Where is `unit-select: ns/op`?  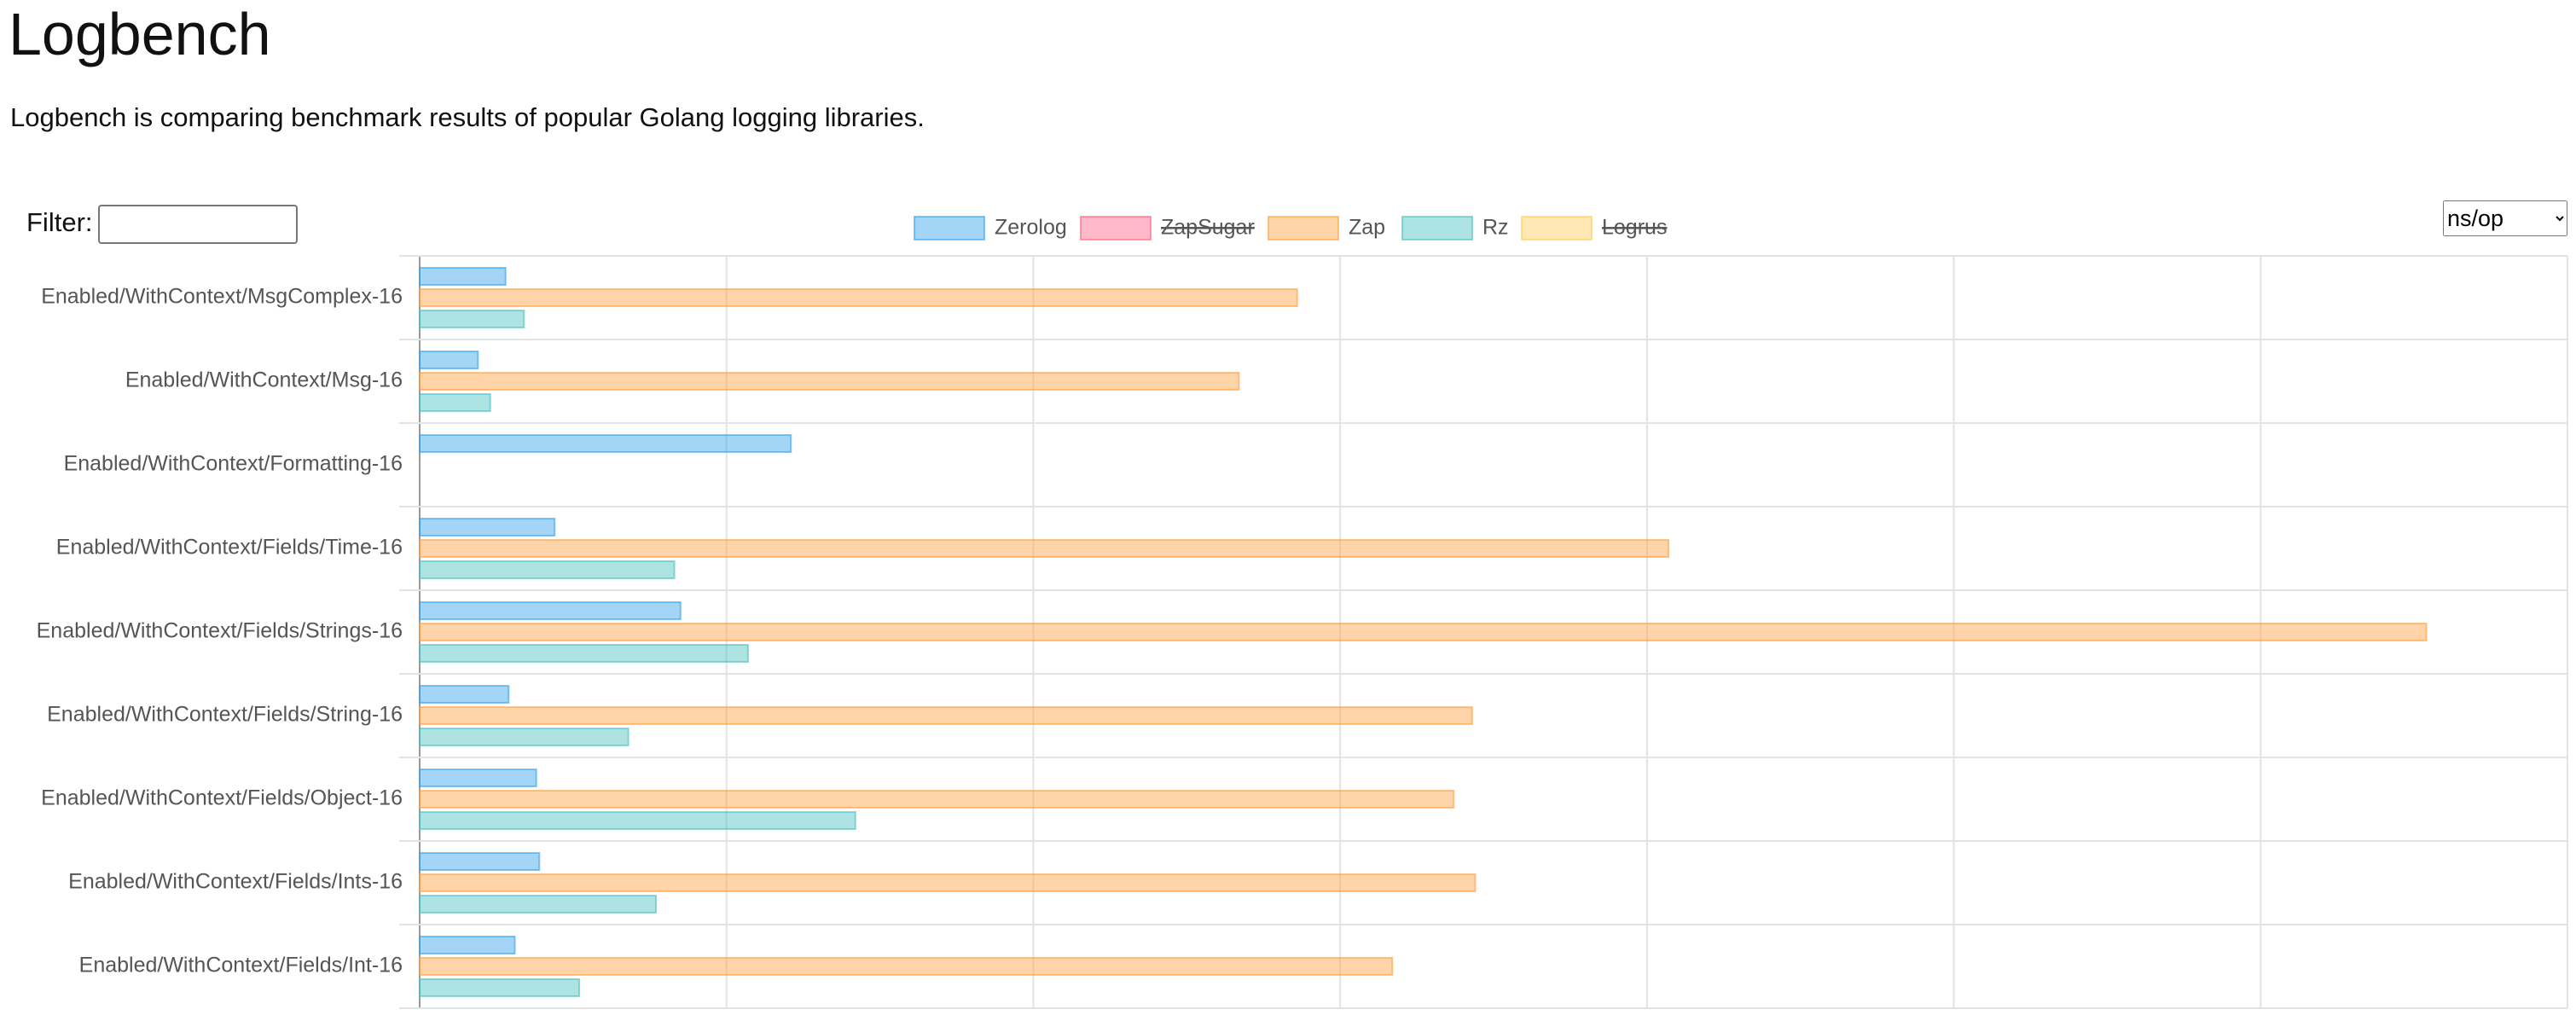
unit-select: ns/op is located at coordinates (2505, 218).